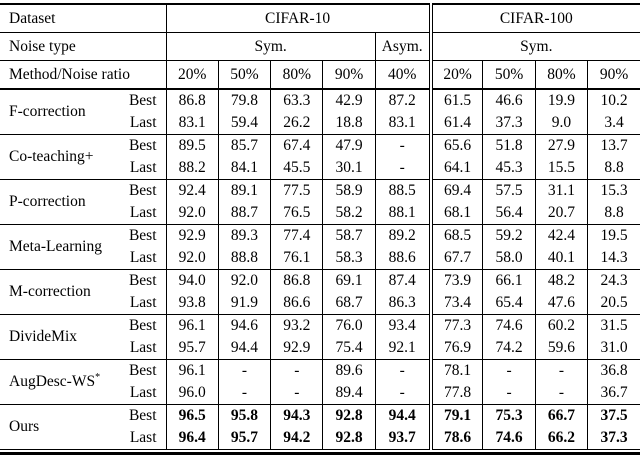 This screenshot has height=468, width=640. Describe the element at coordinates (192, 415) in the screenshot. I see `accuracy-value: 96.5` at that location.